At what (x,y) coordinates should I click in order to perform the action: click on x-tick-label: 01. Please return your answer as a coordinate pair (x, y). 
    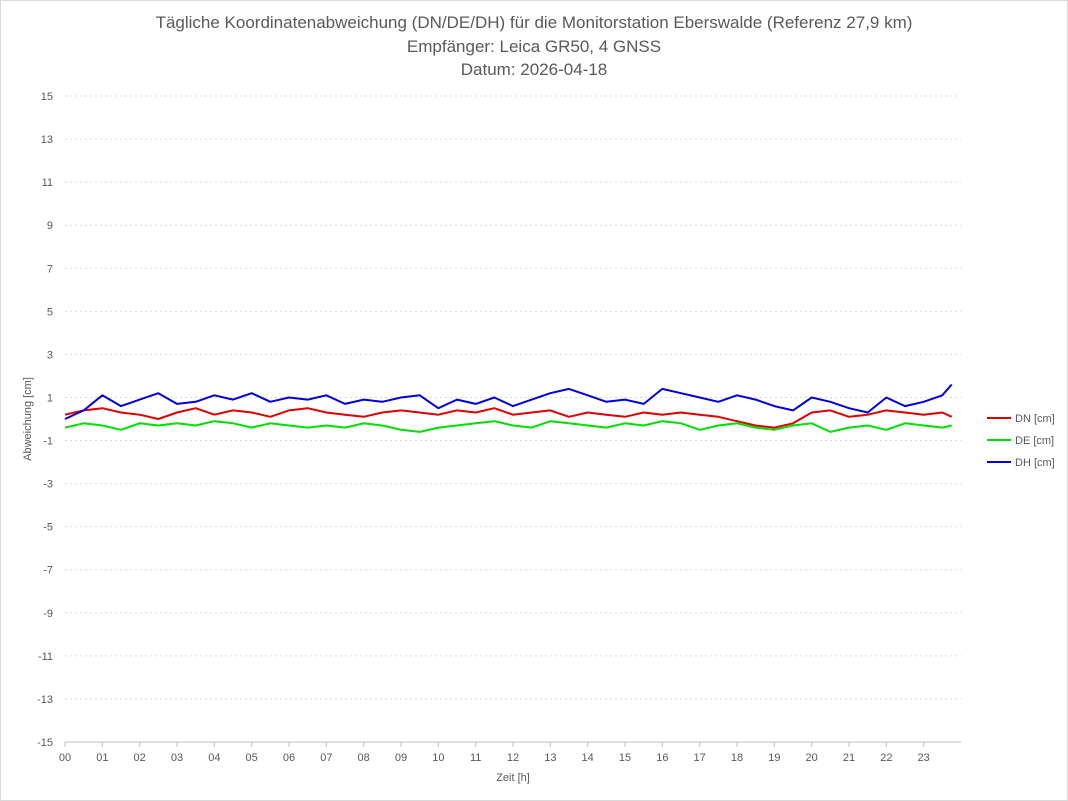
    Looking at the image, I should click on (102, 758).